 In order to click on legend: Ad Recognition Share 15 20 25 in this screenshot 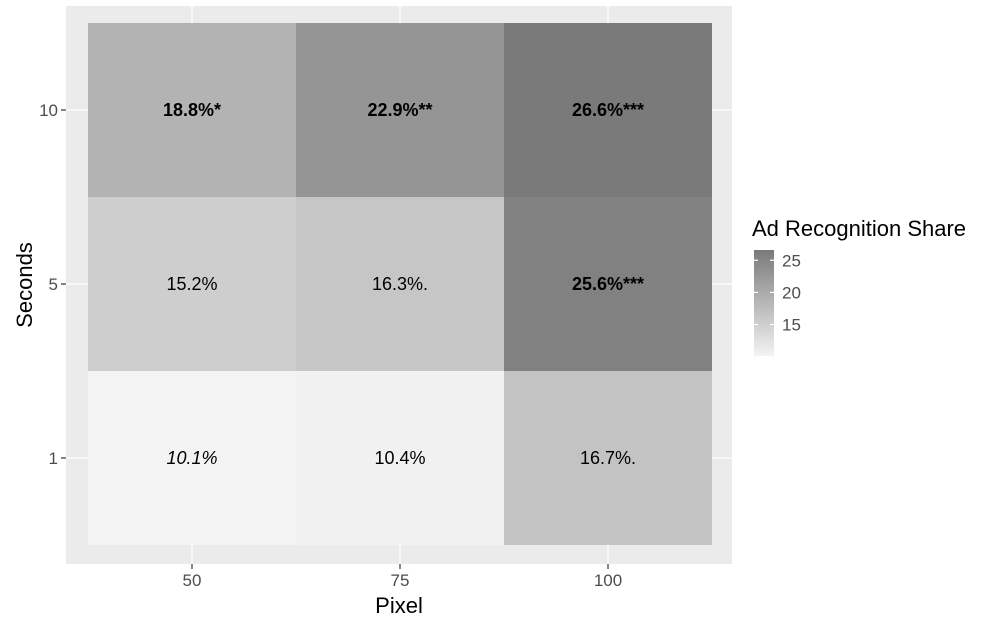, I will do `click(859, 286)`.